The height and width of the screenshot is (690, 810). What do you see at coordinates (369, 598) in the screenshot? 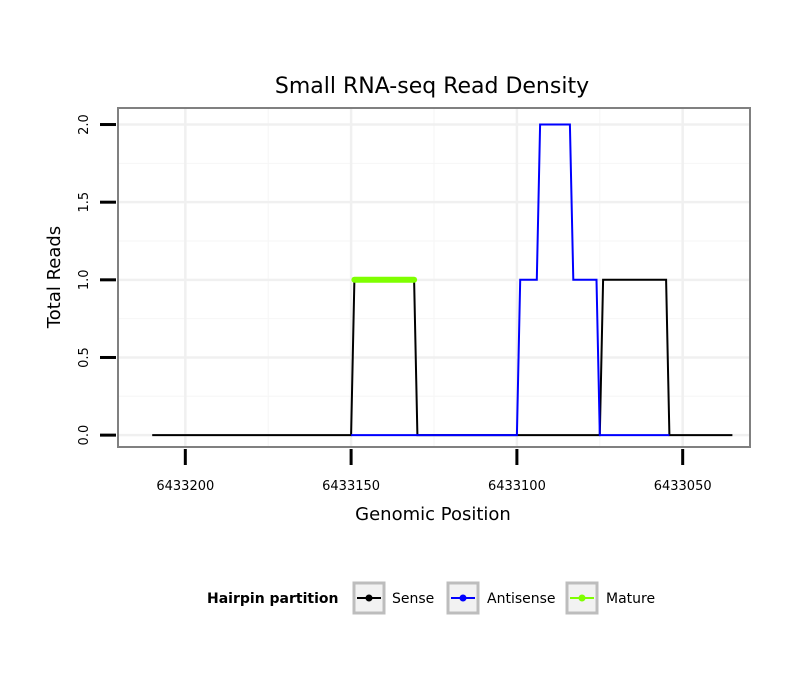
I see `legend-key-point-sense` at bounding box center [369, 598].